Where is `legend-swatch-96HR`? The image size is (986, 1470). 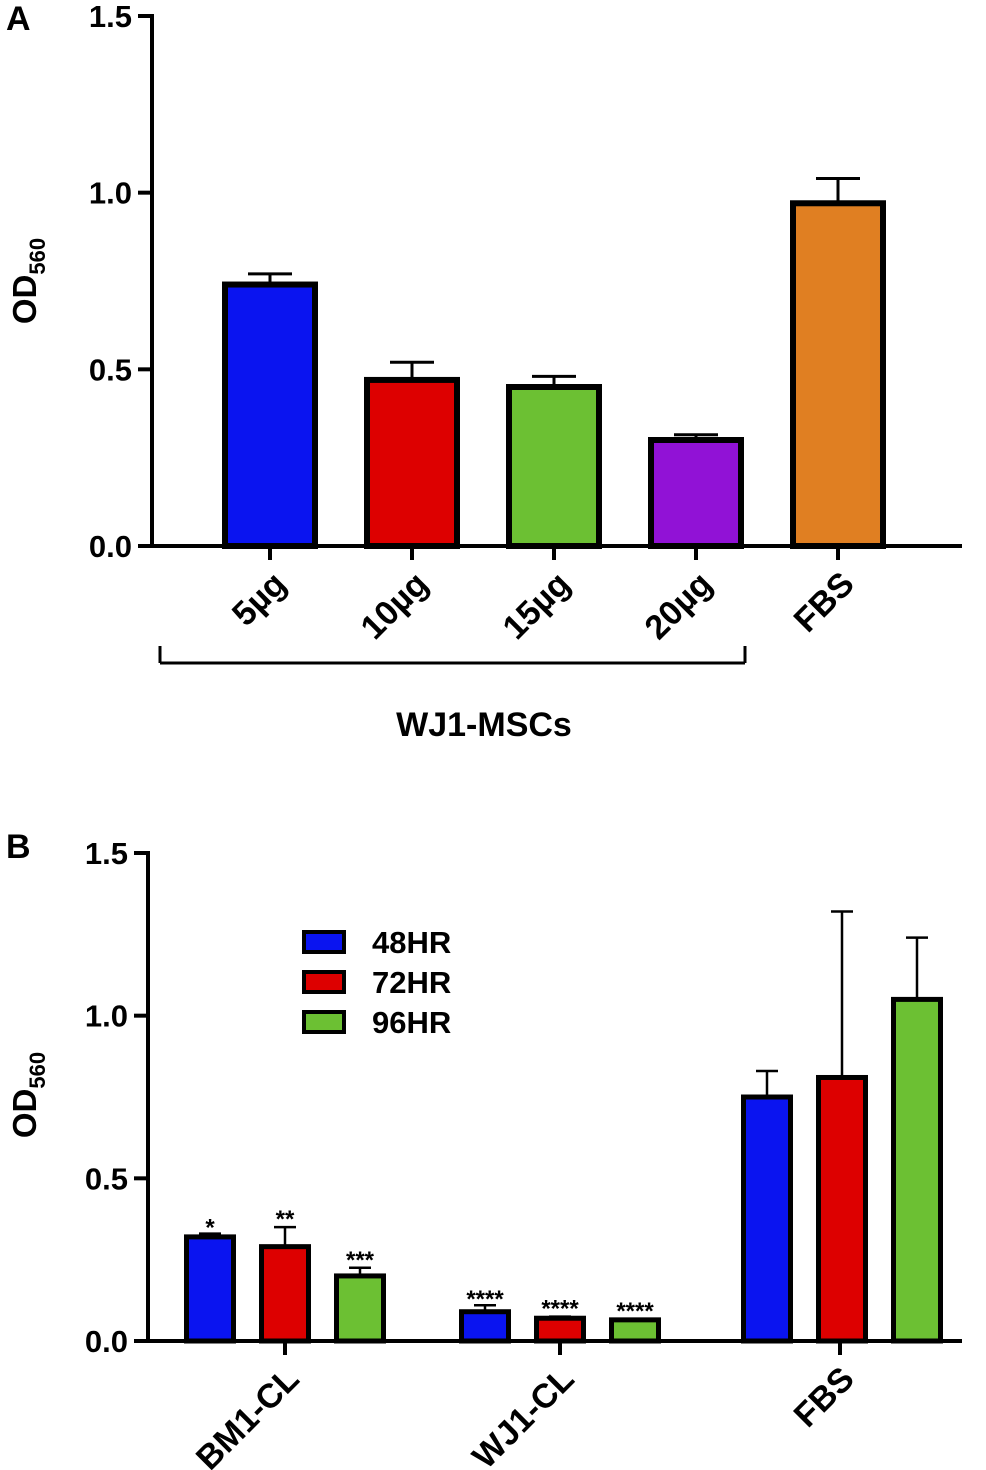 legend-swatch-96HR is located at coordinates (324, 1022).